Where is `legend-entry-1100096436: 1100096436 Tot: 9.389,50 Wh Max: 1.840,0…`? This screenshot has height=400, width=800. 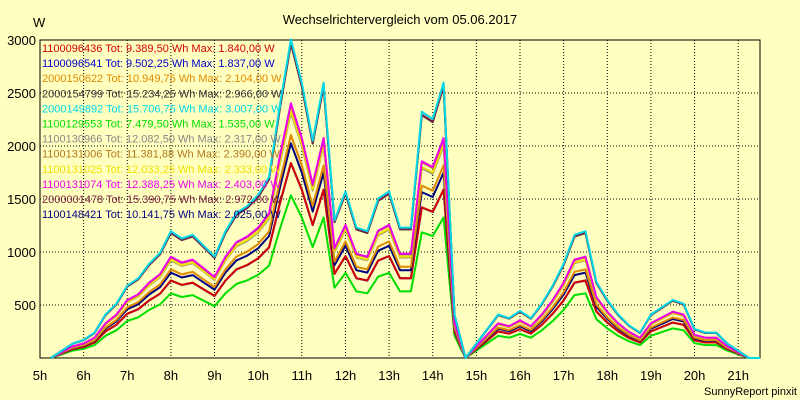
legend-entry-1100096436: 1100096436 Tot: 9.389,50 Wh Max: 1.840,0… is located at coordinates (158, 49).